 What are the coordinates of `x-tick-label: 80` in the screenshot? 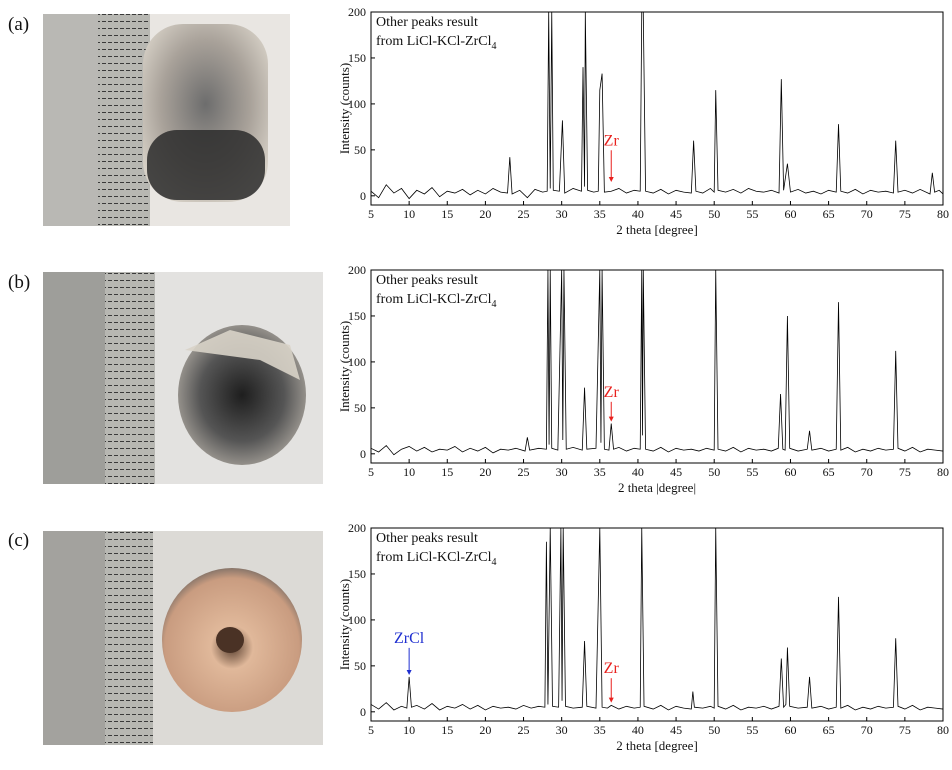 It's located at (943, 472).